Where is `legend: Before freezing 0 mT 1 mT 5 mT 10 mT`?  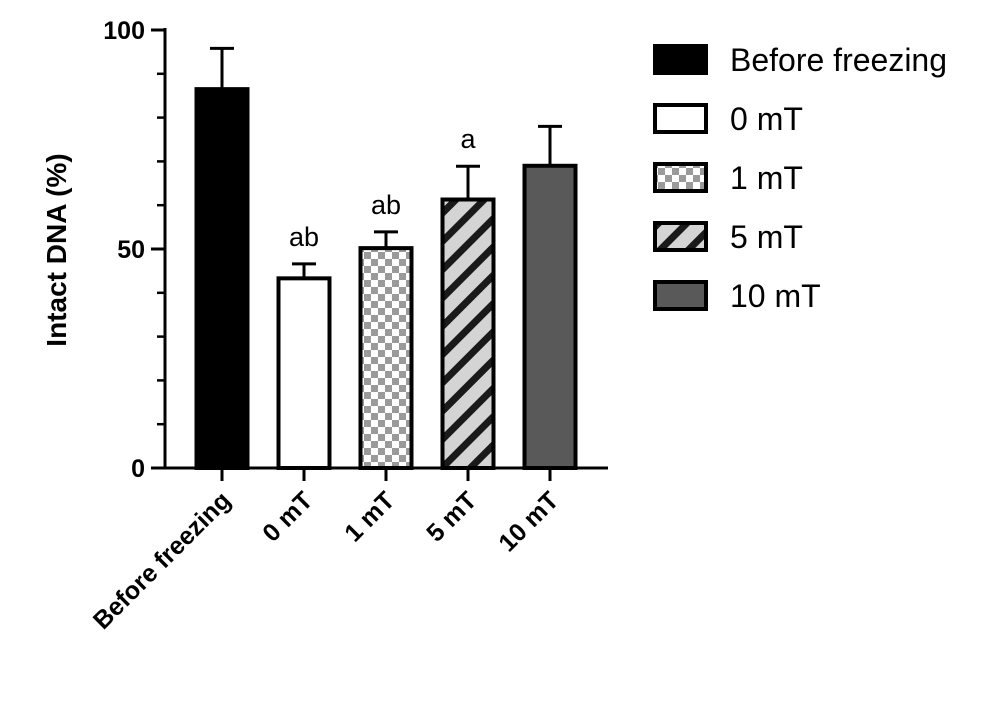
legend: Before freezing 0 mT 1 mT 5 mT 10 mT is located at coordinates (800, 178).